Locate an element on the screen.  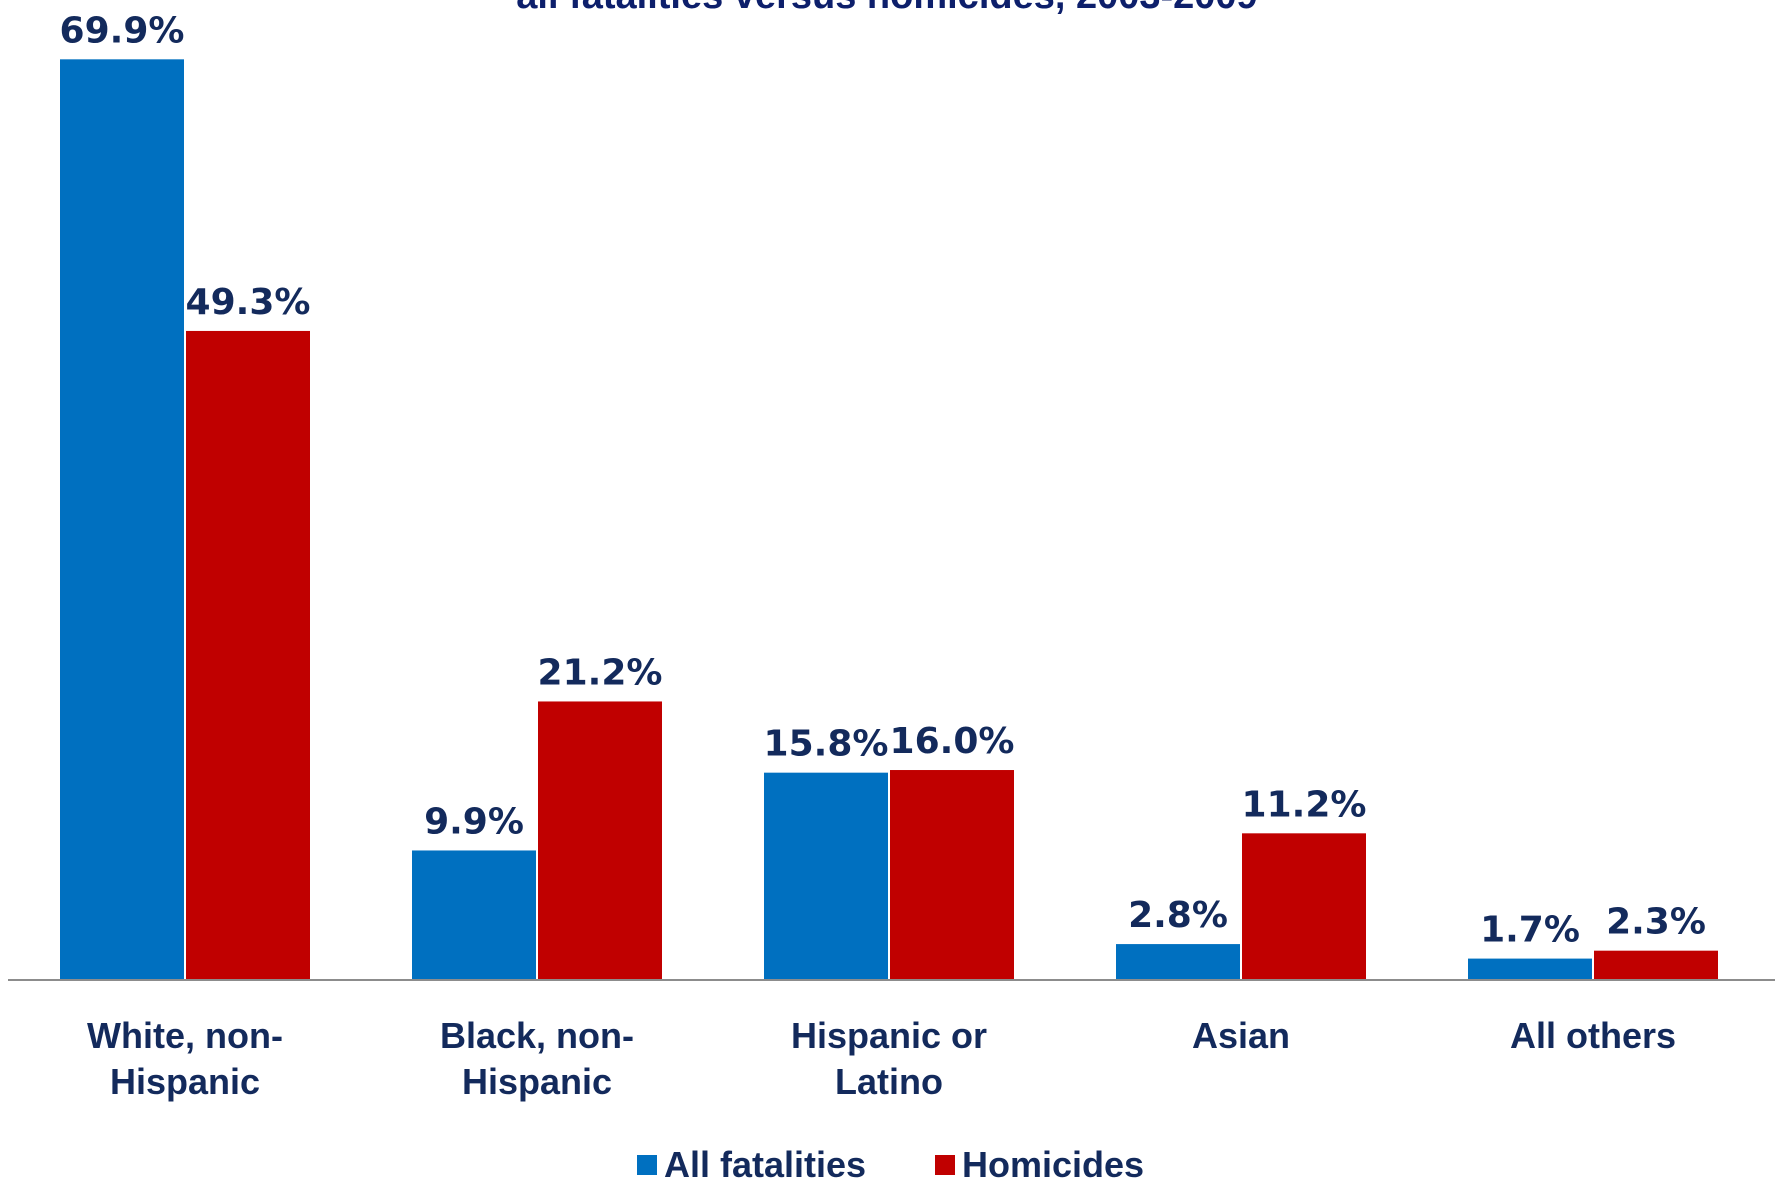
category-label-2-line-0: Hispanic or is located at coordinates (889, 1035).